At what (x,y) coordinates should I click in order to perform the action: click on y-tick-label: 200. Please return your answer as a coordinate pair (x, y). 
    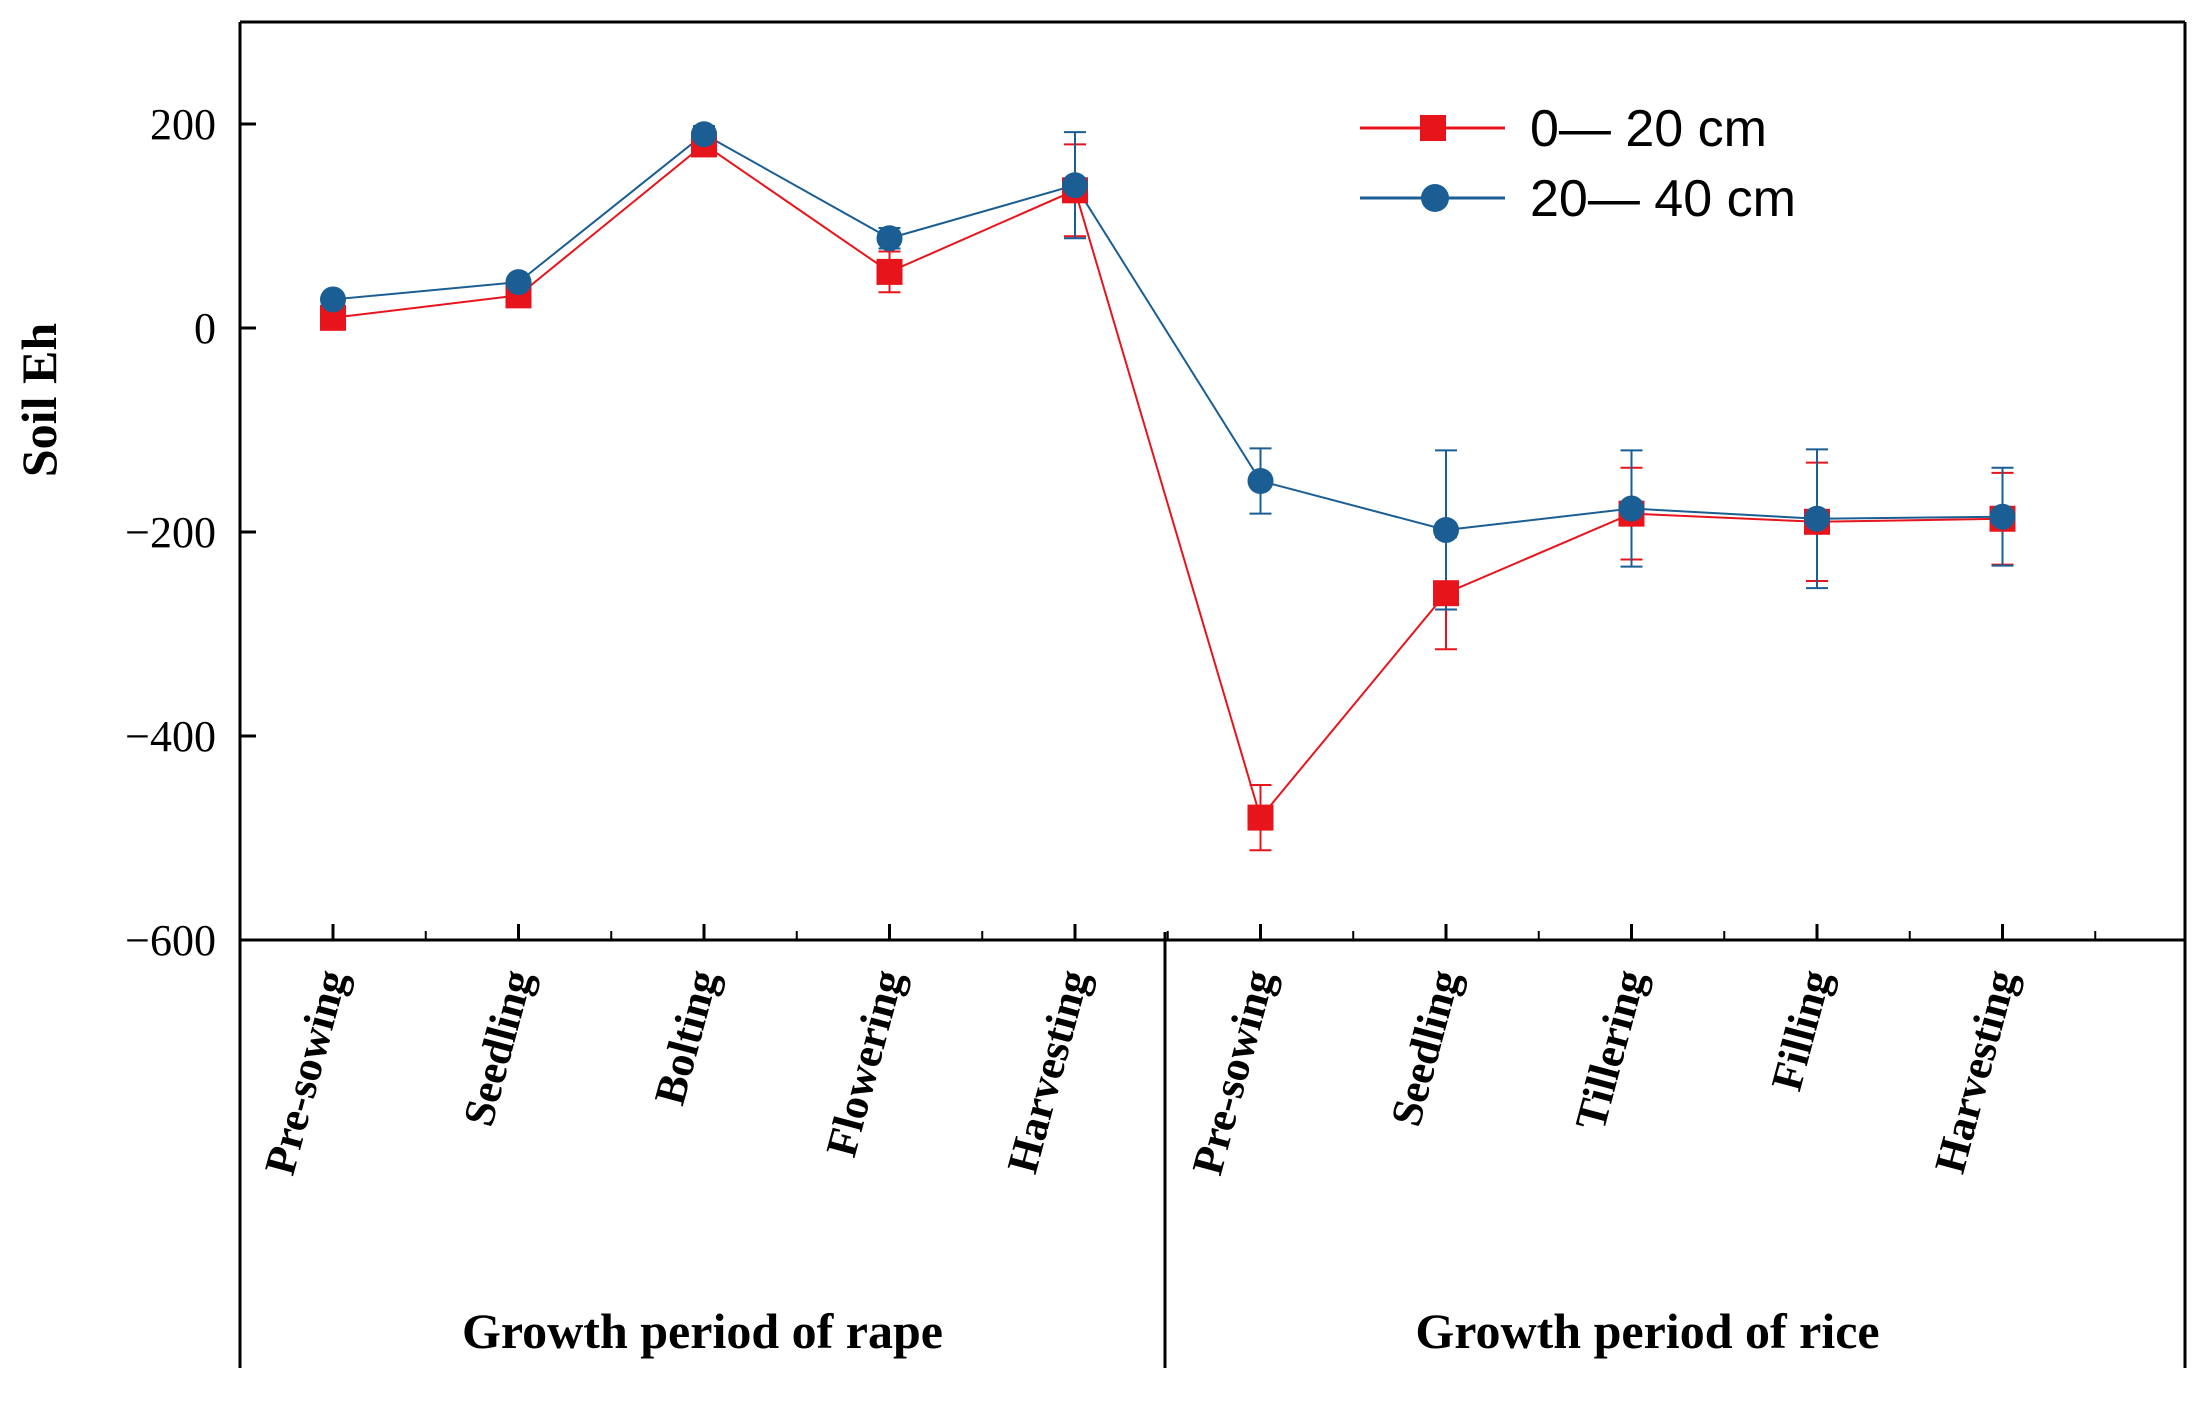
    Looking at the image, I should click on (183, 124).